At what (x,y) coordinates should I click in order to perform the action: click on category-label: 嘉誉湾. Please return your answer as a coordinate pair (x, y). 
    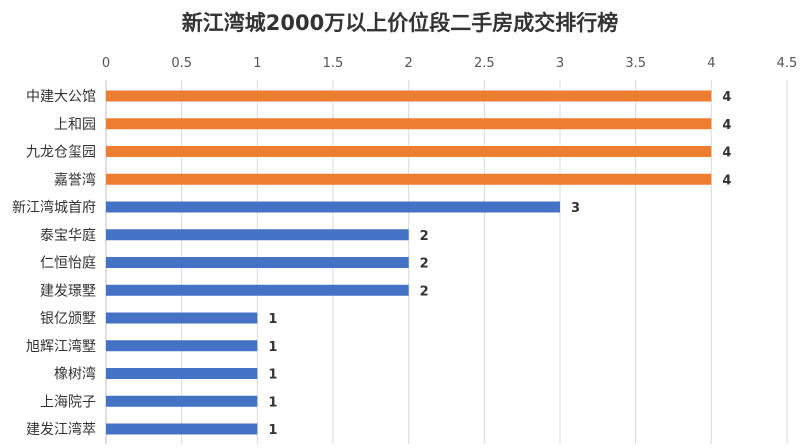
    Looking at the image, I should click on (75, 179).